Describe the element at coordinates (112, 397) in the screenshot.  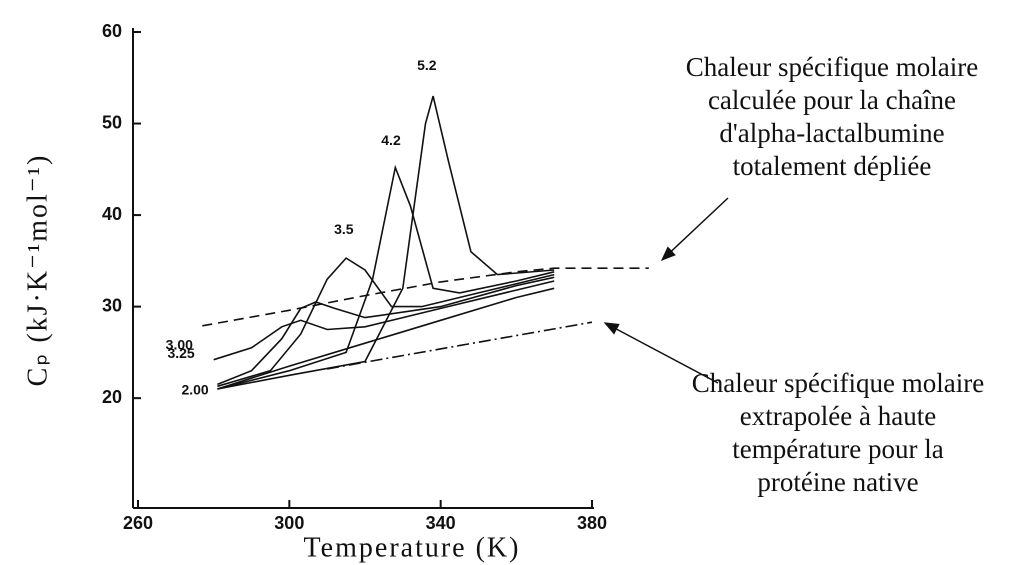
I see `y-tick-label: 20` at that location.